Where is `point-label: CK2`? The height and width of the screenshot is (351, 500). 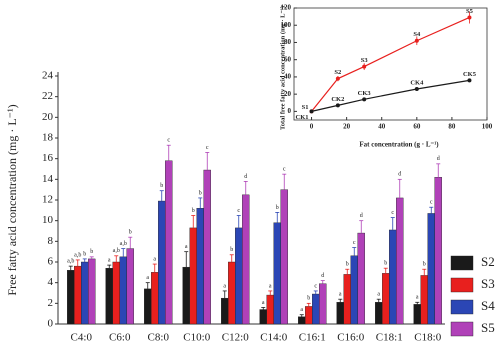 point-label: CK2 is located at coordinates (337, 99).